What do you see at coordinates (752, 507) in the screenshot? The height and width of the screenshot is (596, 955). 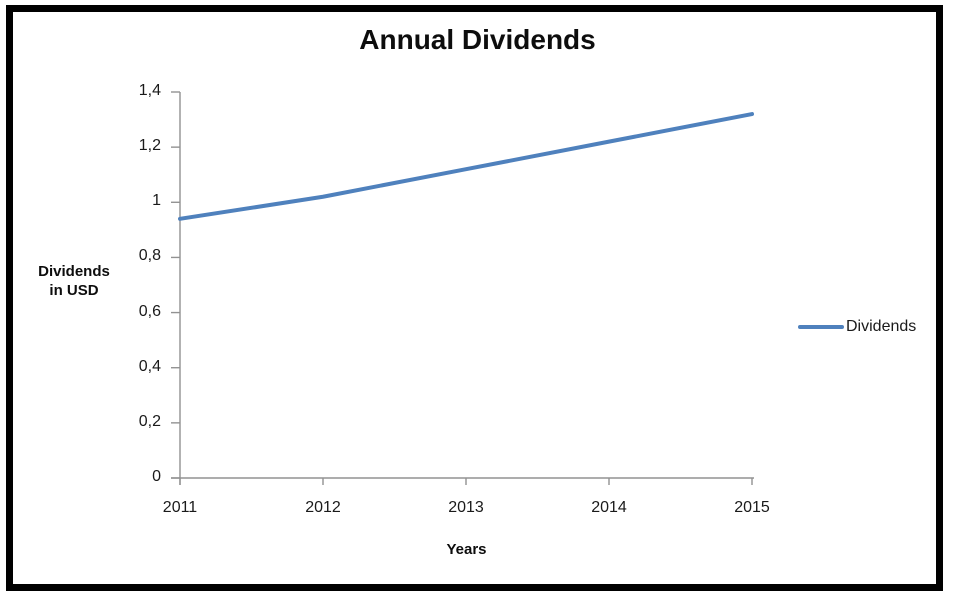 I see `x-tick-label: 2015` at bounding box center [752, 507].